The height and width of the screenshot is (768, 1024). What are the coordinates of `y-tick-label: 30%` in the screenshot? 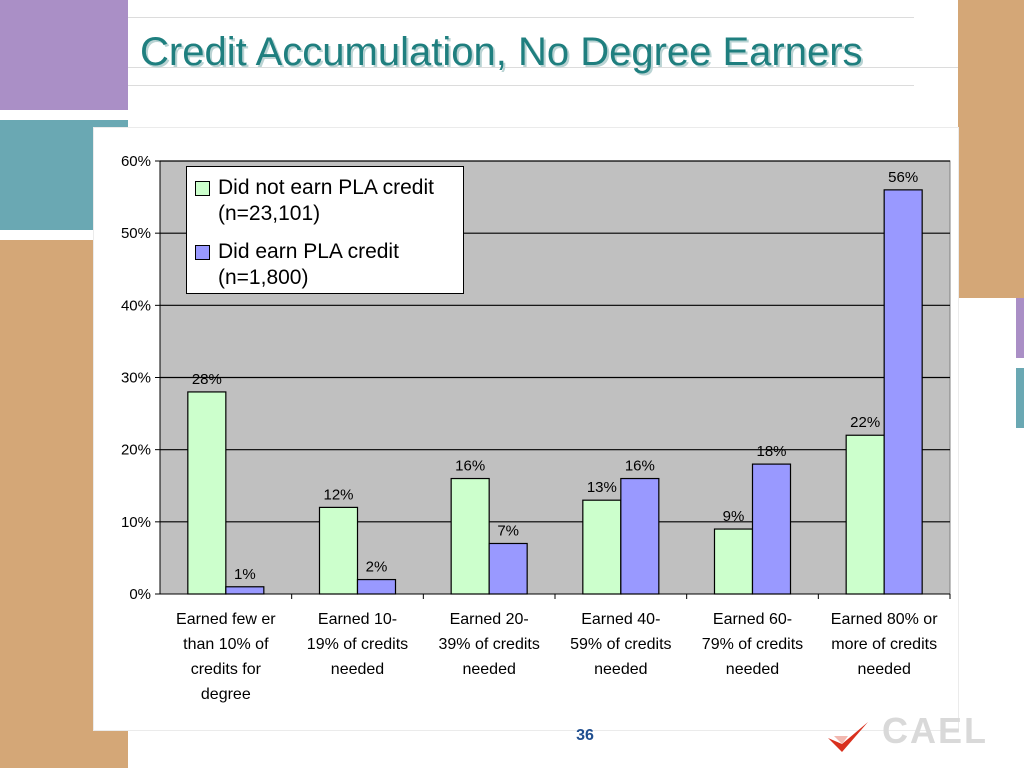 It's located at (136, 378).